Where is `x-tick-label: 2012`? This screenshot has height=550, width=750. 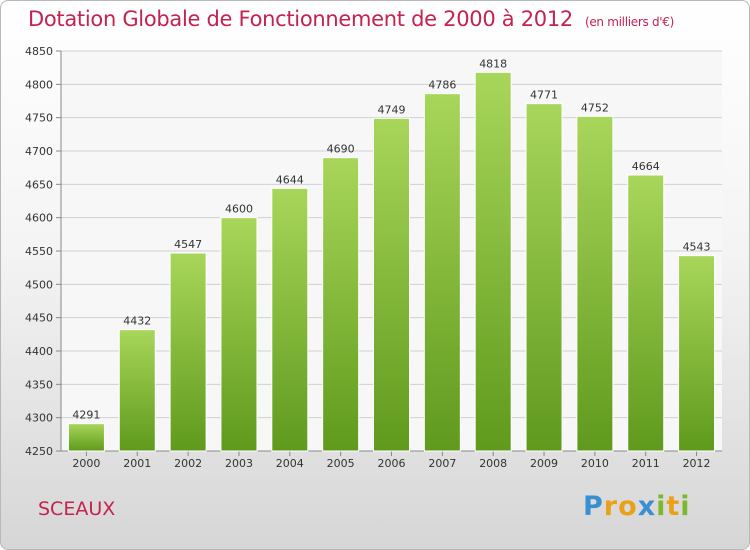 x-tick-label: 2012 is located at coordinates (697, 463).